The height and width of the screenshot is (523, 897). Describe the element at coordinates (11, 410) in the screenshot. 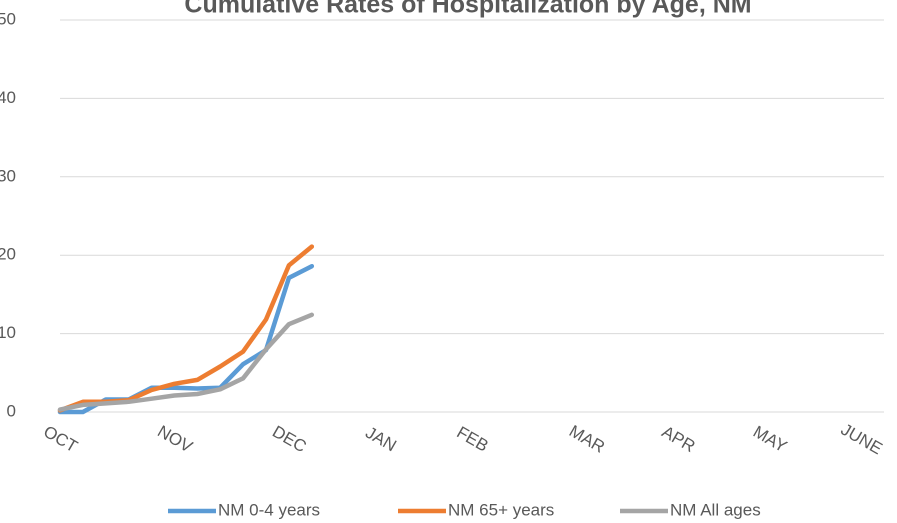

I see `y-tick-label: 0` at that location.